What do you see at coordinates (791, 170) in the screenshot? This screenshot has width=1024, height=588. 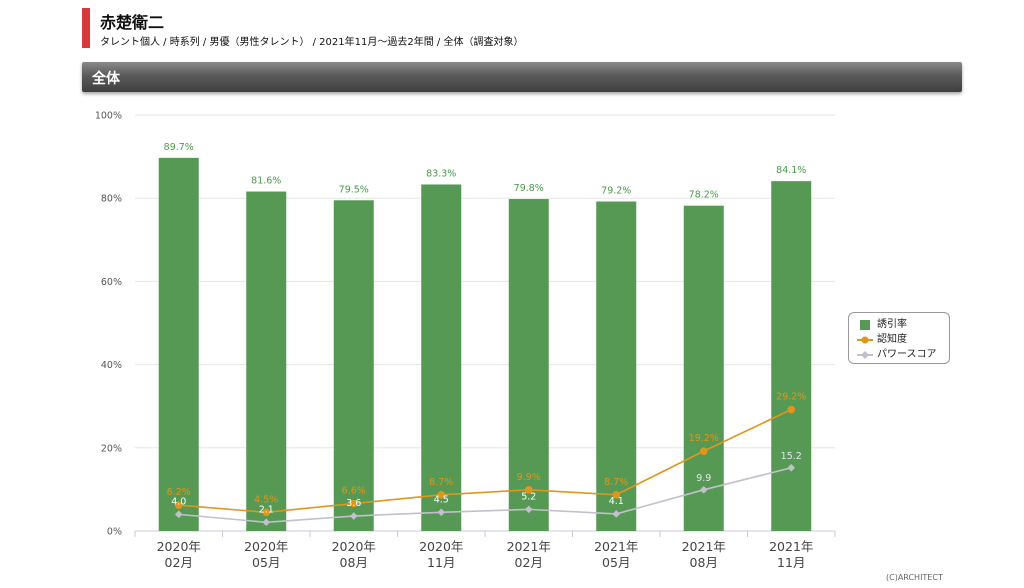 I see `bar-data-label: 84.1%` at bounding box center [791, 170].